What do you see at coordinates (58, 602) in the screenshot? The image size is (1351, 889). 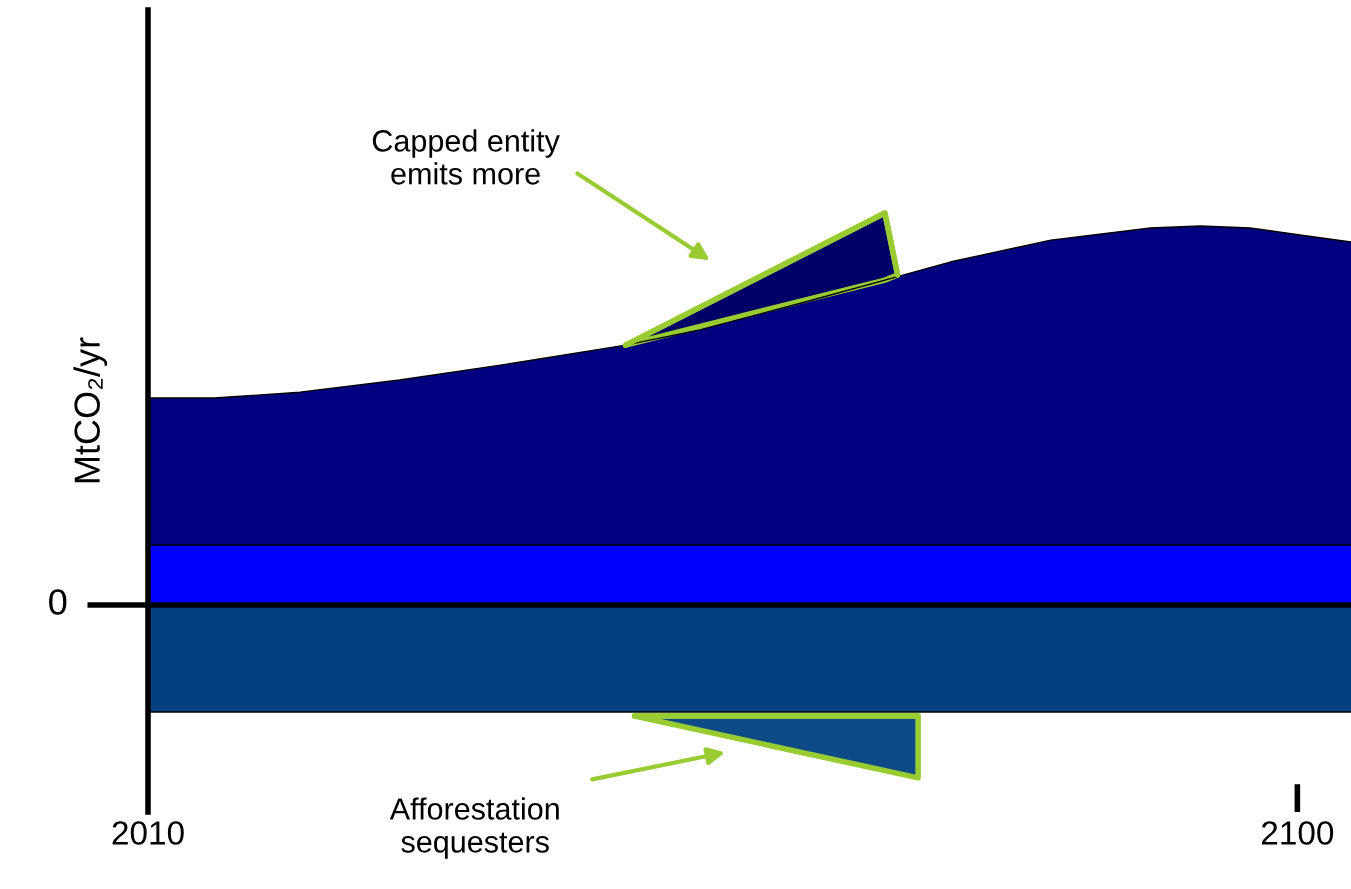 I see `ref-line-label: 0` at bounding box center [58, 602].